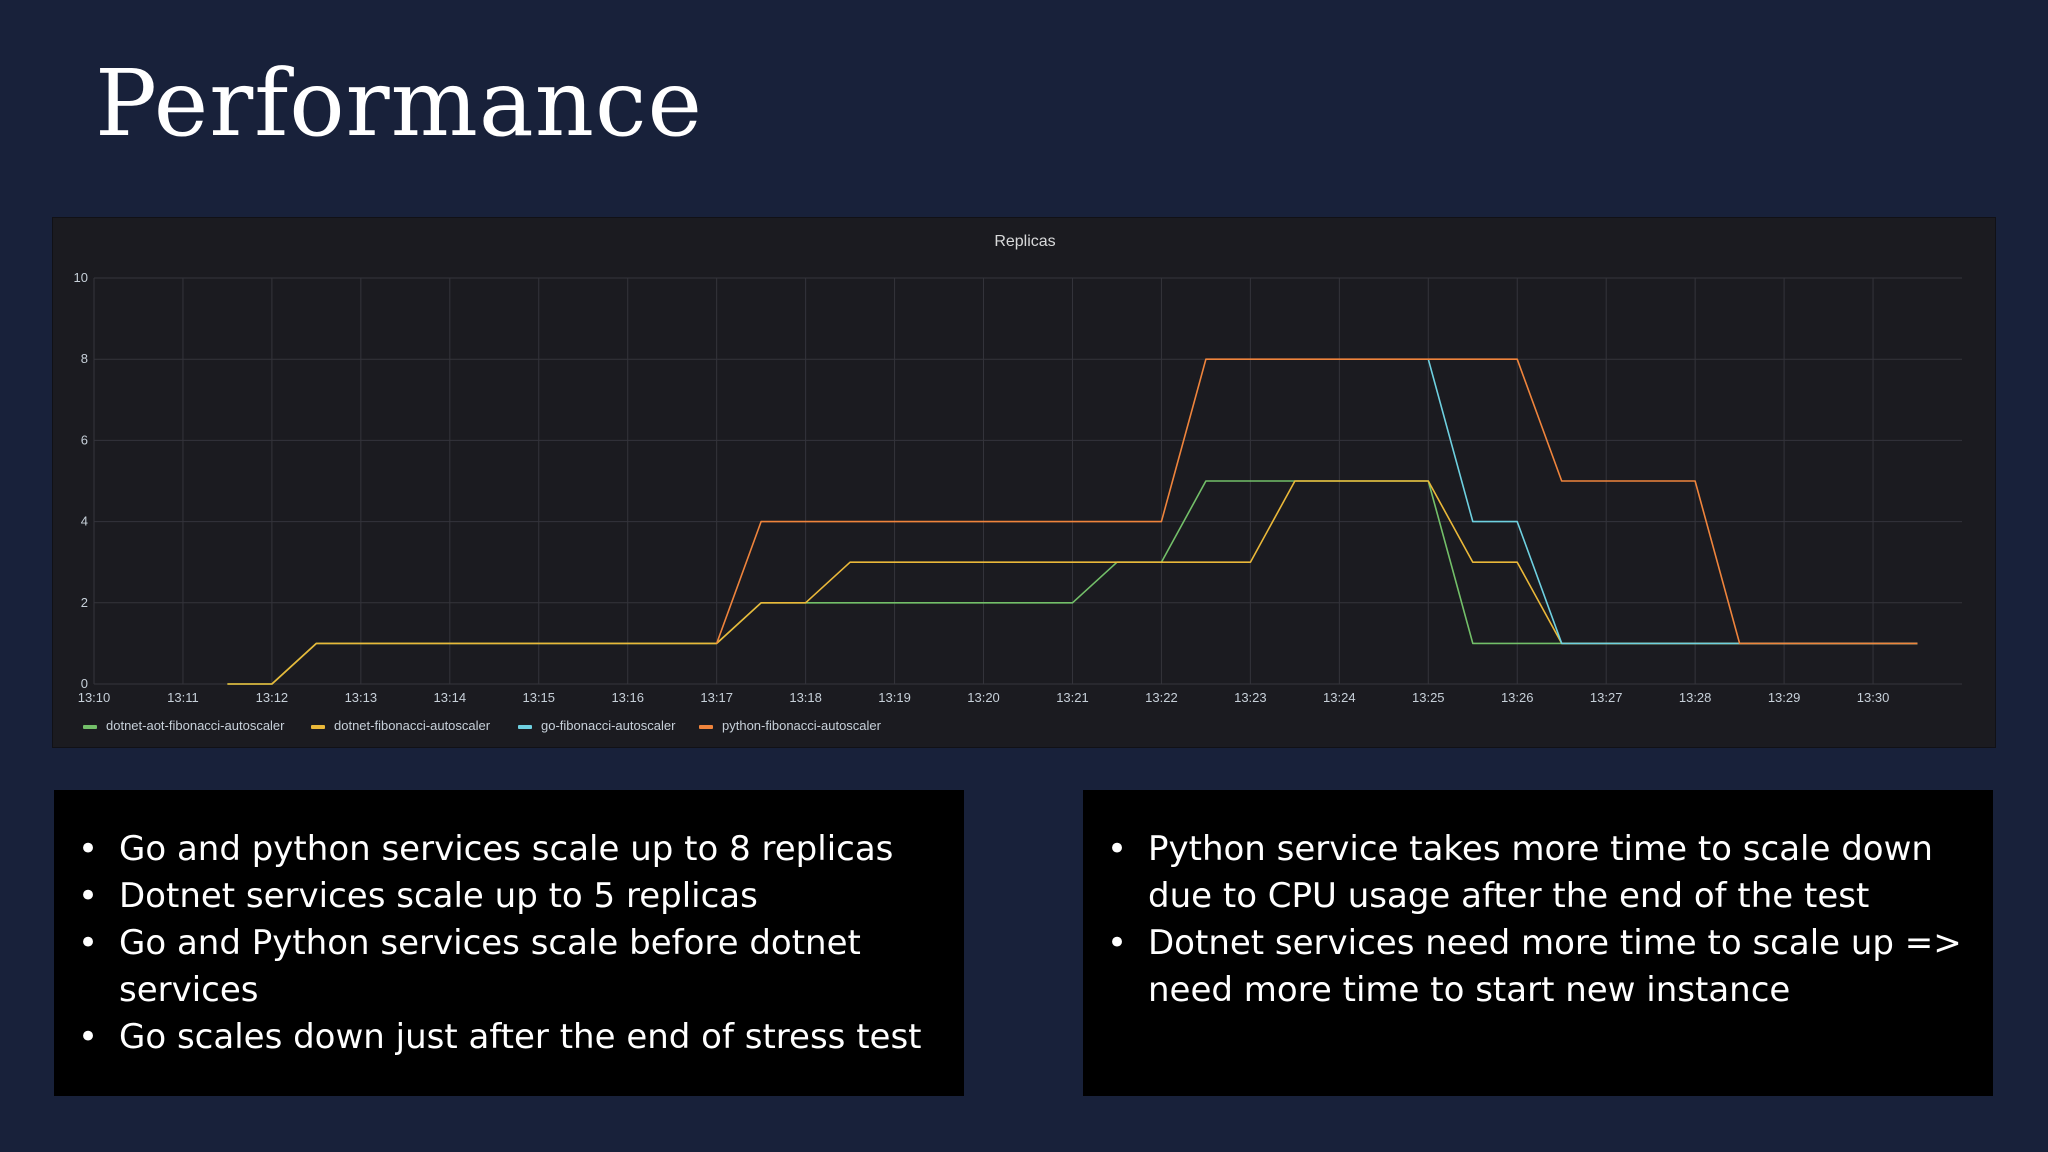  I want to click on y-tick-label: 4, so click(84, 521).